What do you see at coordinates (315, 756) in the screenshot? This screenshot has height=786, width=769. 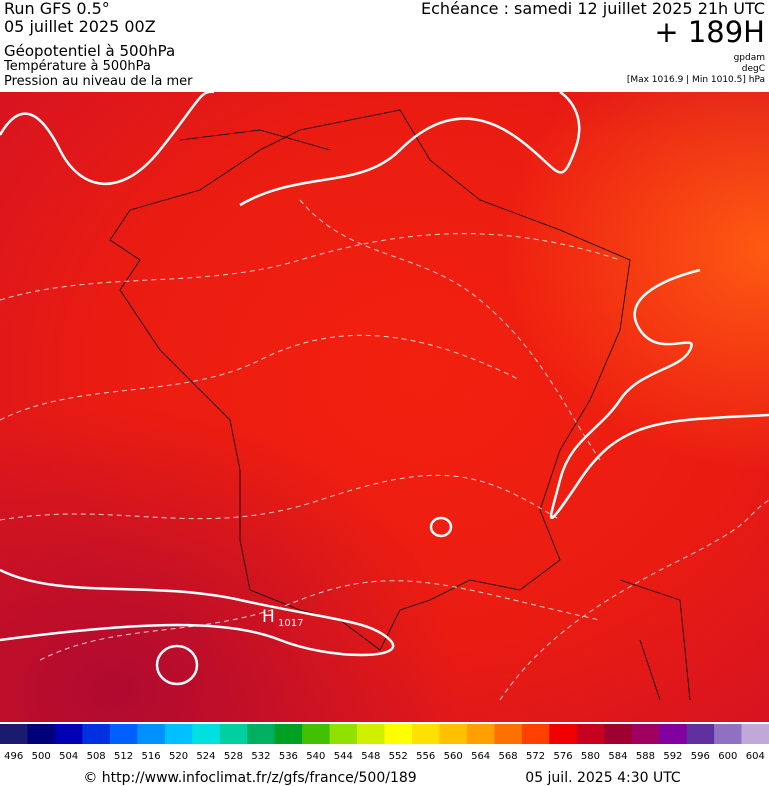 I see `legend-label: 540` at bounding box center [315, 756].